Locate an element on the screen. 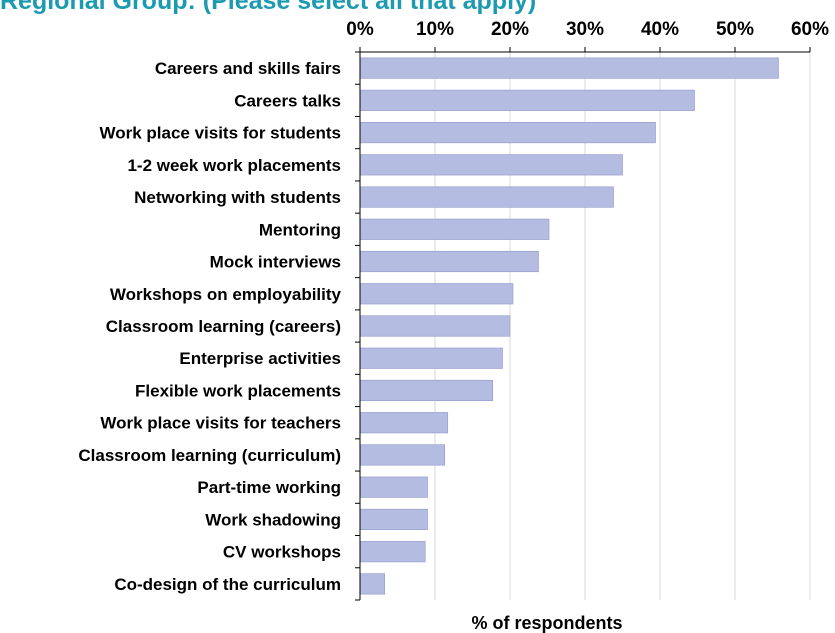 The width and height of the screenshot is (835, 633). category-label: 1-2 week work placements is located at coordinates (234, 165).